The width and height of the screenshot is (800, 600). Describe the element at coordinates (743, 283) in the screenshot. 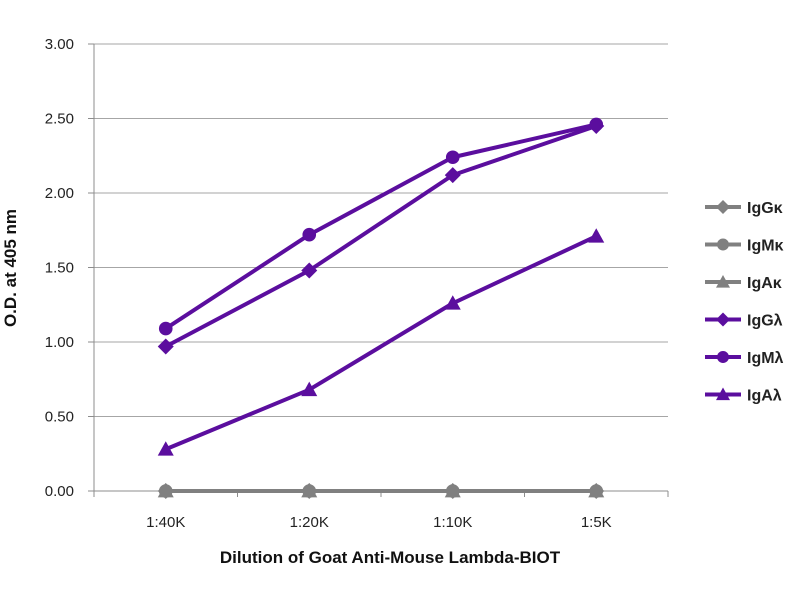

I see `legend-entry: IgAκ` at that location.